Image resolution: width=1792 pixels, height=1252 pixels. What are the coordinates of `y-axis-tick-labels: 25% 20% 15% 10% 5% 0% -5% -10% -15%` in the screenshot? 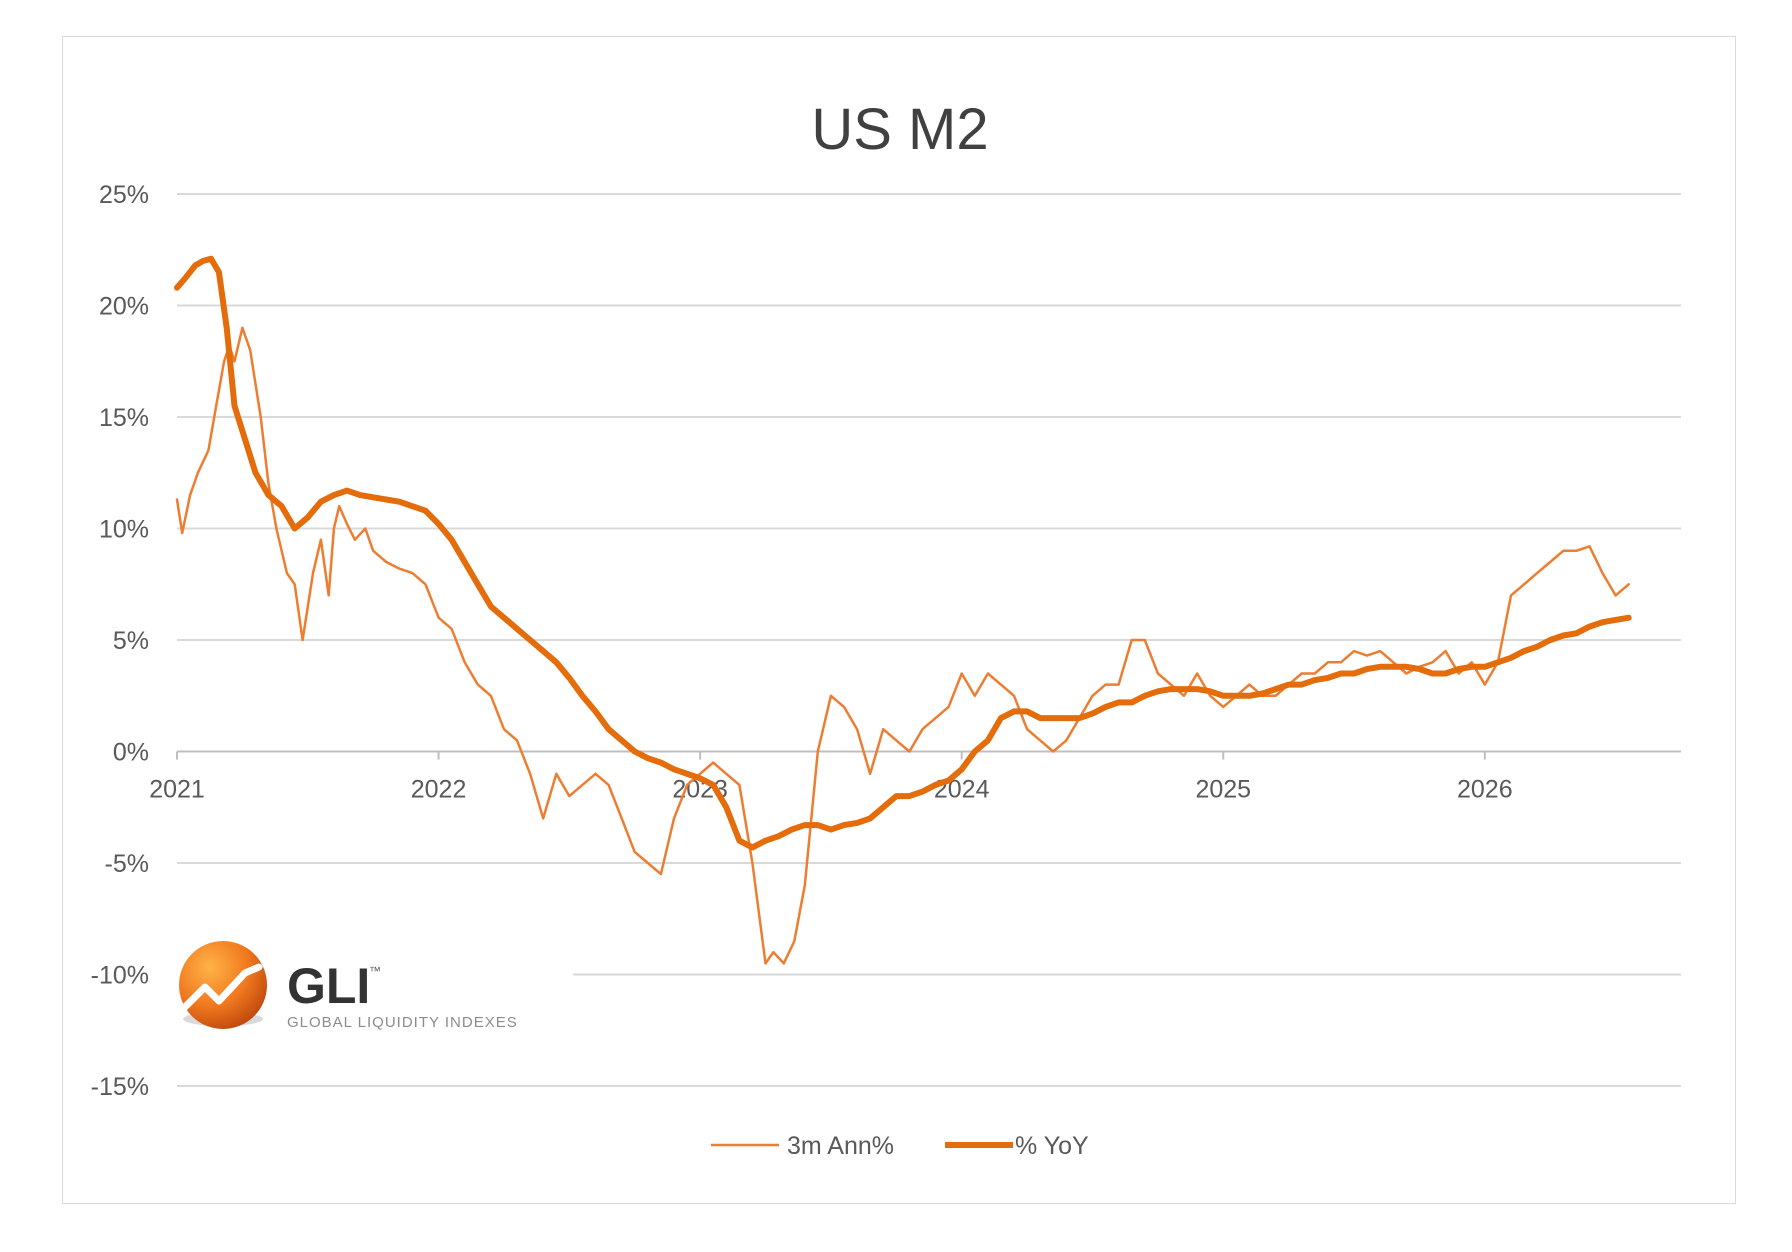 It's located at (120, 641).